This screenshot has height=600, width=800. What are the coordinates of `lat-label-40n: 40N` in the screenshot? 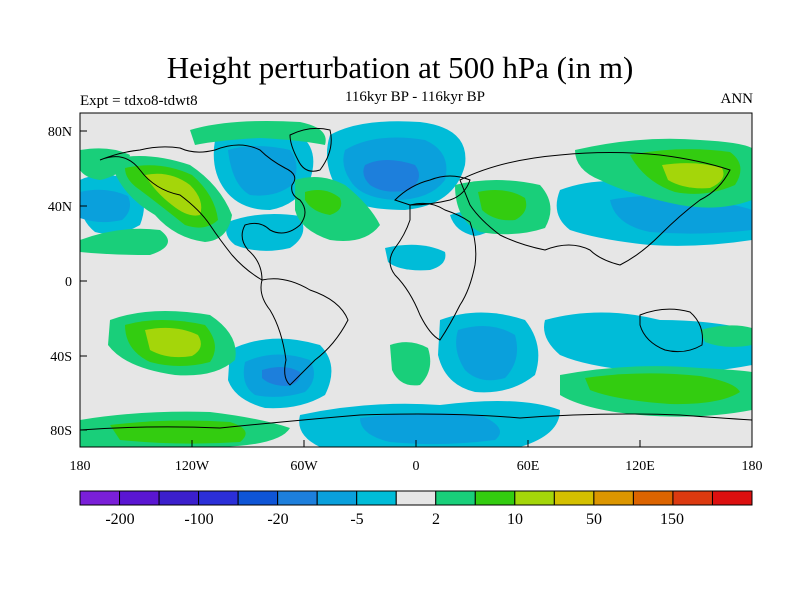 It's located at (60, 207).